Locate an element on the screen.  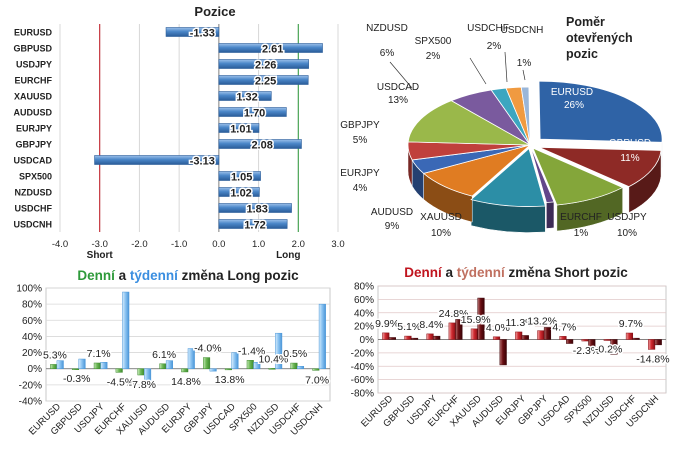
chart4-title-part: Denní is located at coordinates (423, 272).